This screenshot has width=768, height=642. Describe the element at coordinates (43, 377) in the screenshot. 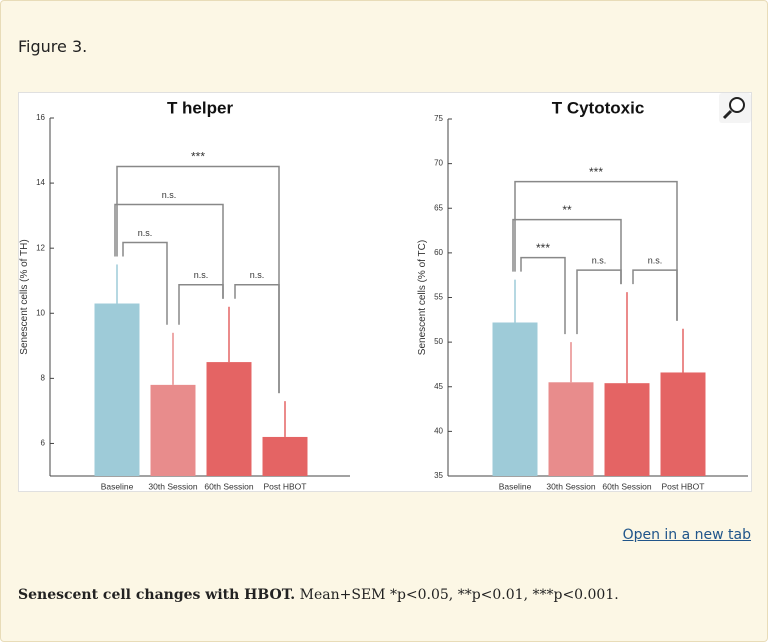

I see `y-tick-label: 8` at that location.